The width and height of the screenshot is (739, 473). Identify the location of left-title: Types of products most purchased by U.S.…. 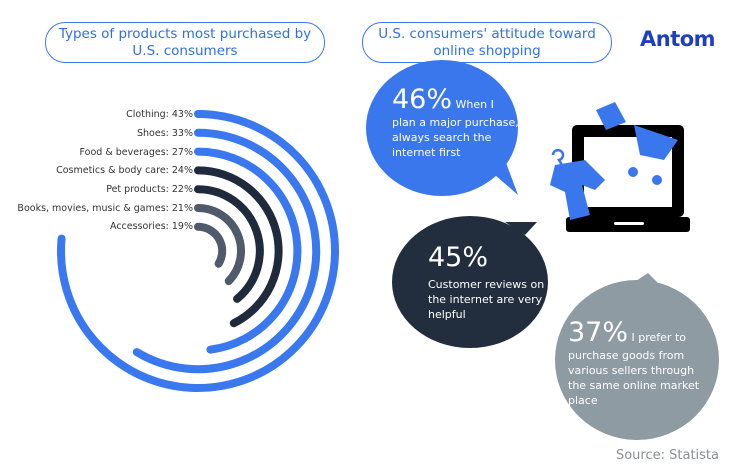
(185, 42).